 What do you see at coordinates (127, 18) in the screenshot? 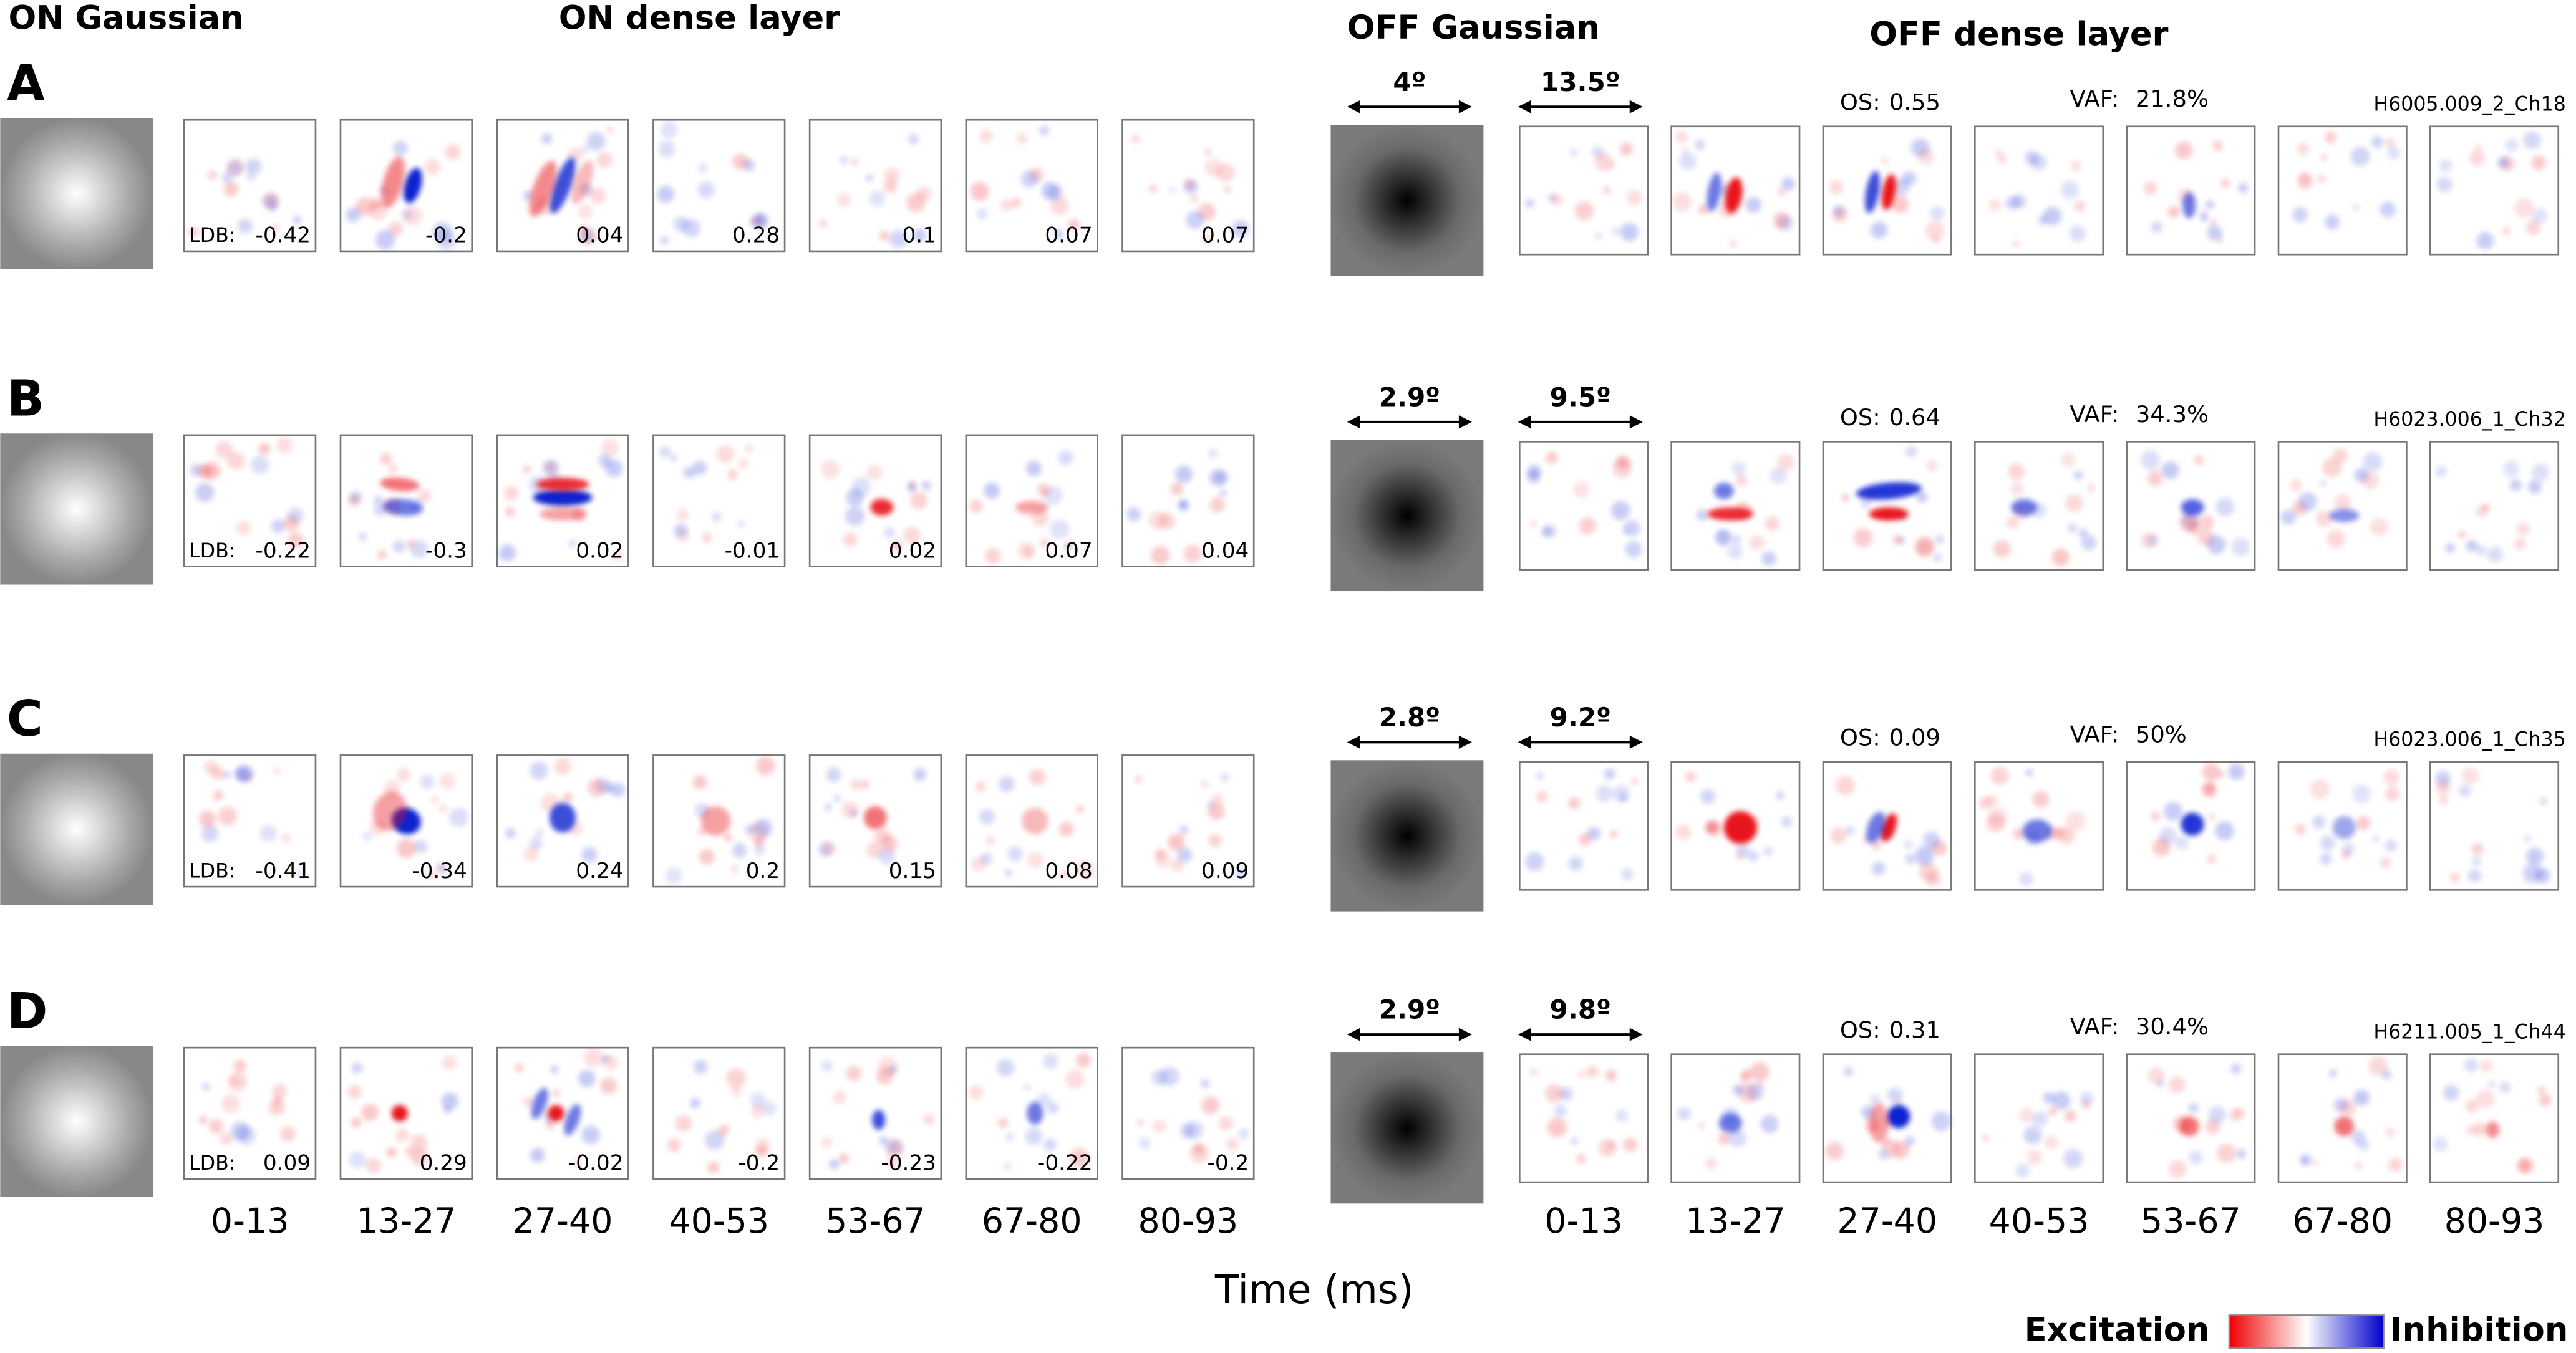
I see `header: ON Gaussian` at bounding box center [127, 18].